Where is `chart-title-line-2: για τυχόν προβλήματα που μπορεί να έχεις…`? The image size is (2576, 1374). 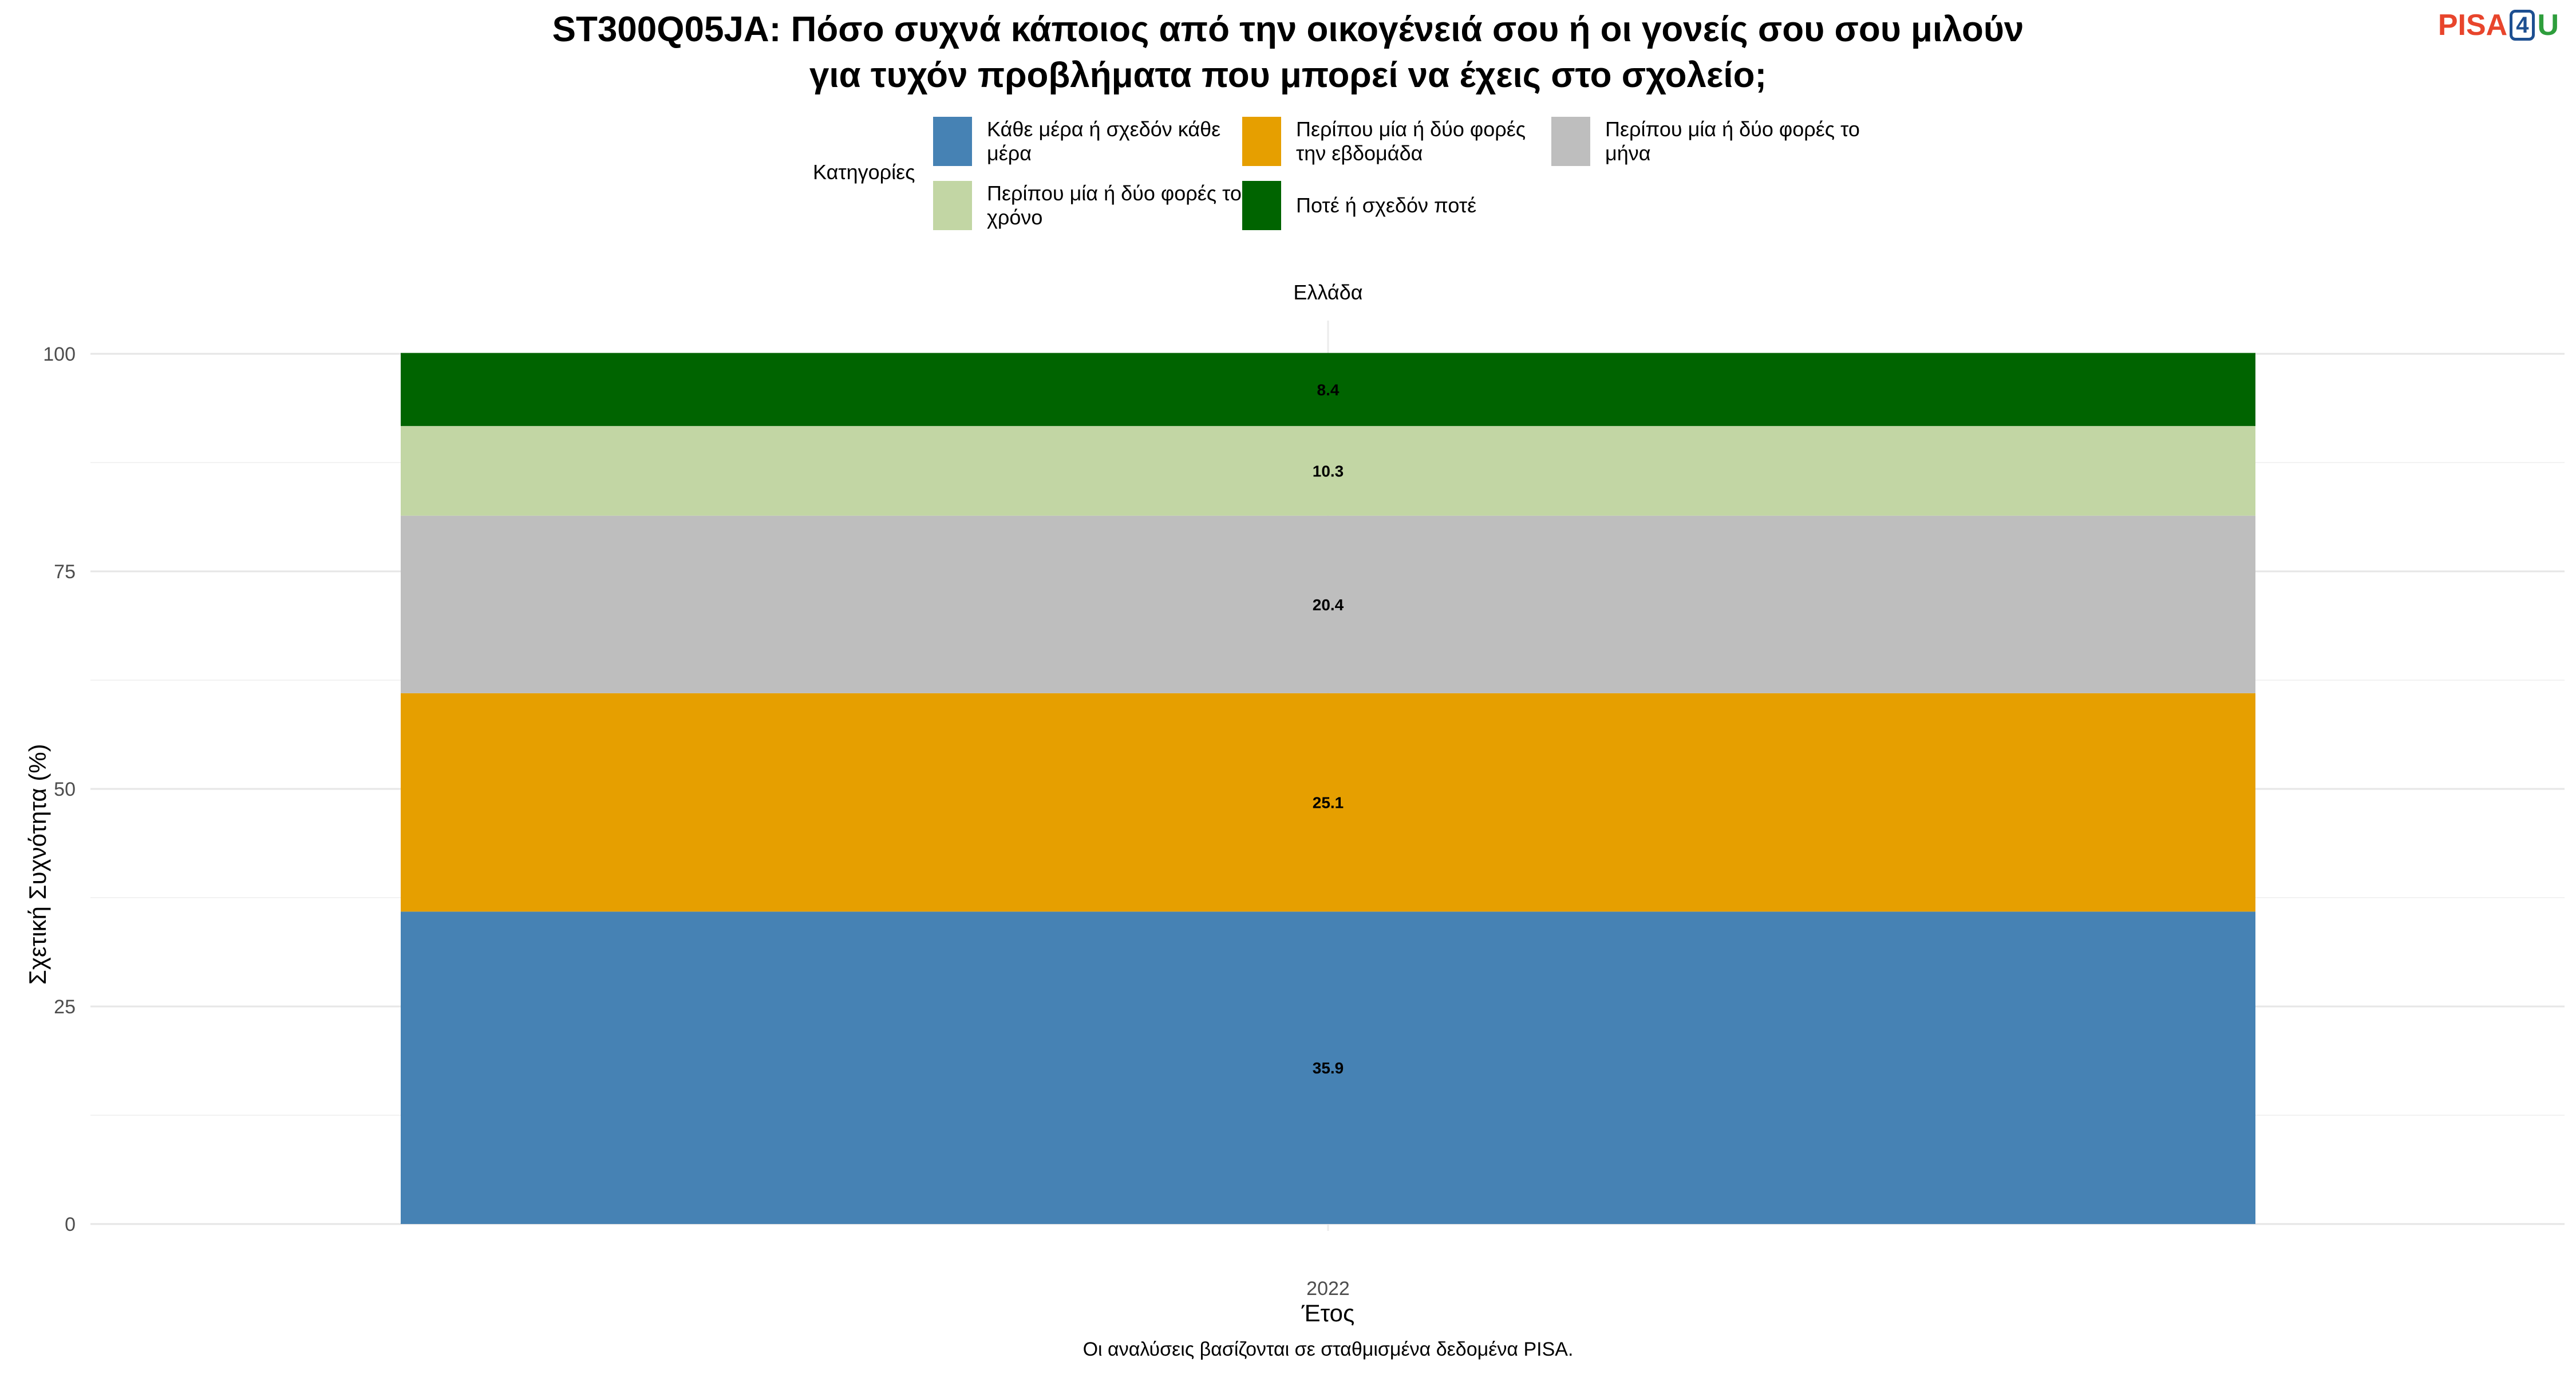
chart-title-line-2: για τυχόν προβλήματα που μπορεί να έχεις… is located at coordinates (1288, 75).